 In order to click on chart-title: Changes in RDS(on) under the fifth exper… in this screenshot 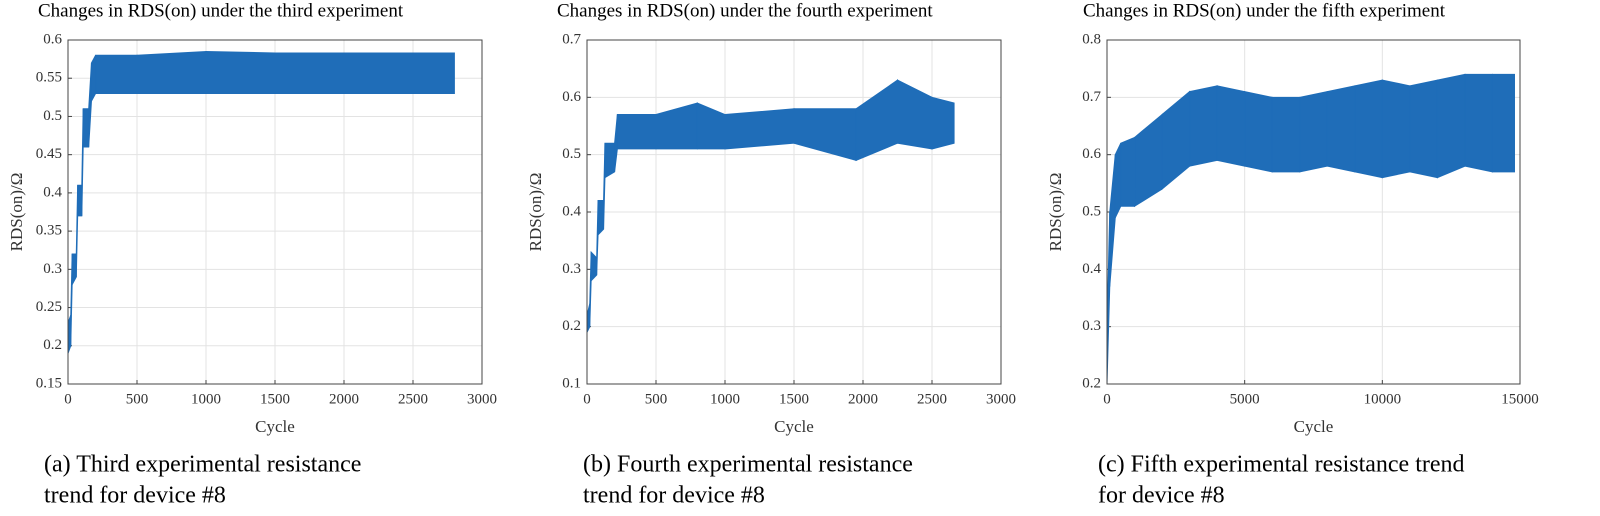, I will do `click(1264, 10)`.